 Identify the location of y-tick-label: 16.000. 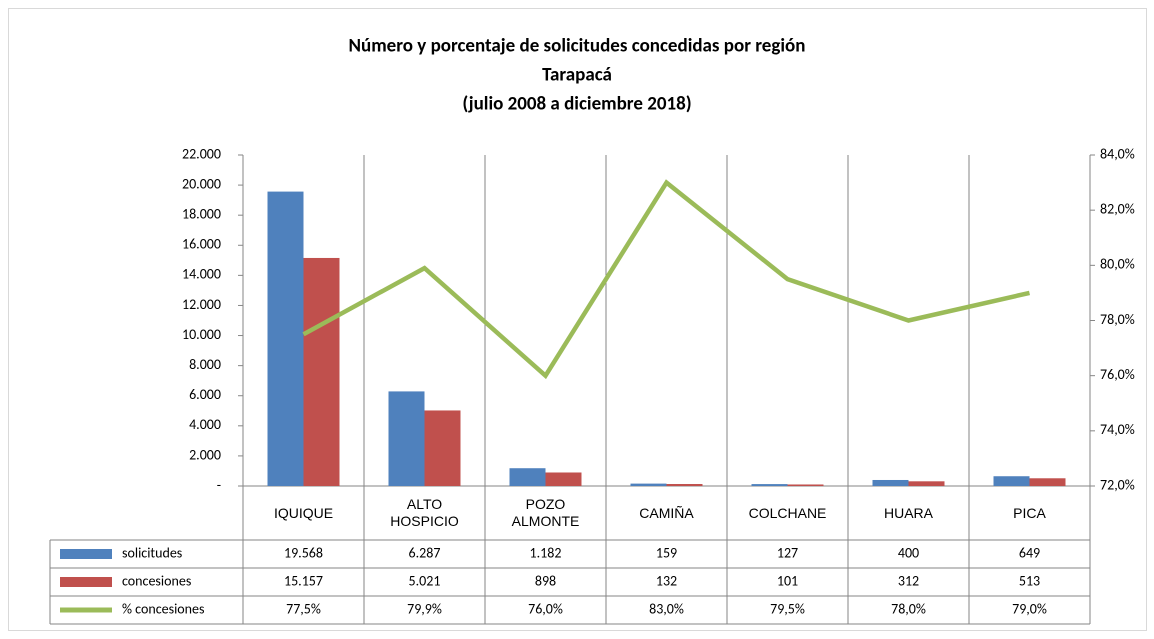
(201, 244).